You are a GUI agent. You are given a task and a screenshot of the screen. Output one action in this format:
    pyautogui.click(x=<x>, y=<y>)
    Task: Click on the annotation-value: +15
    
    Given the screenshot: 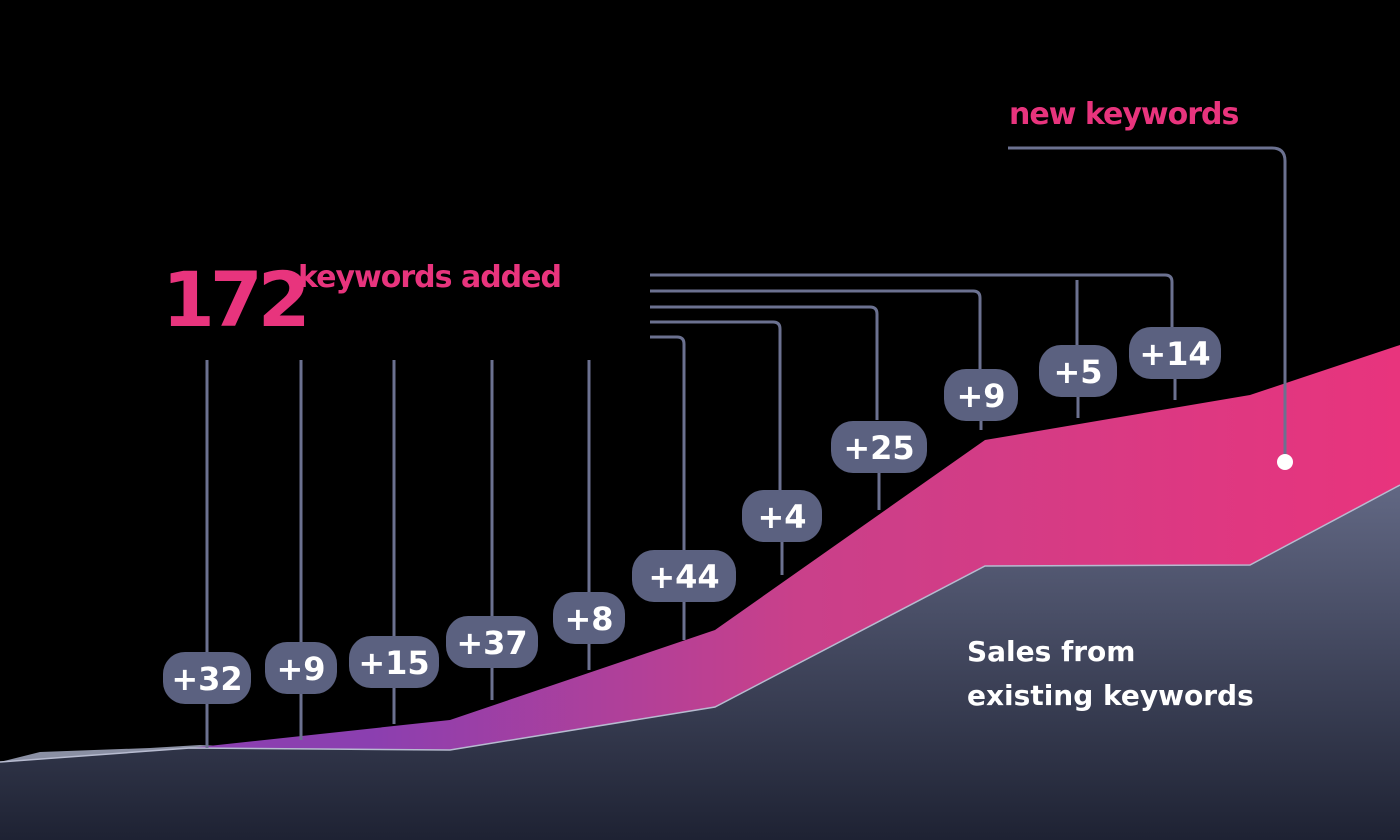 What is the action you would take?
    pyautogui.click(x=393, y=663)
    